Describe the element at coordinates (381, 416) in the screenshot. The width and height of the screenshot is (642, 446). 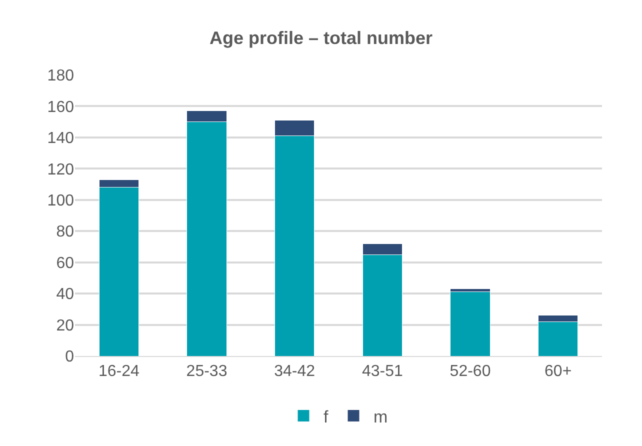
I see `legend-label: m` at that location.